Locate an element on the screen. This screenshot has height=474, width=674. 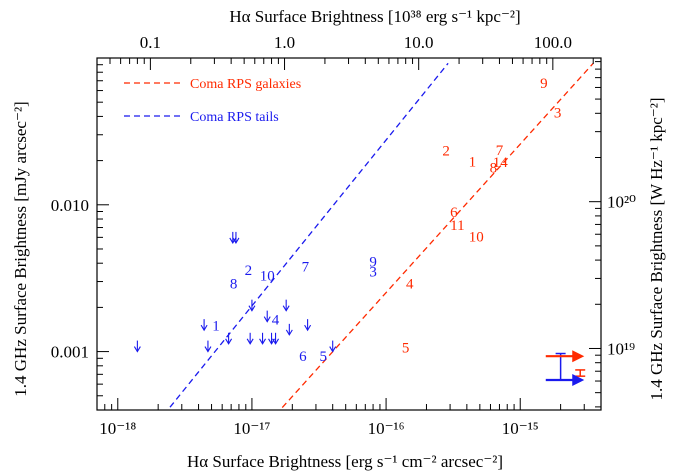
galaxy-point-label: 10 is located at coordinates (476, 237).